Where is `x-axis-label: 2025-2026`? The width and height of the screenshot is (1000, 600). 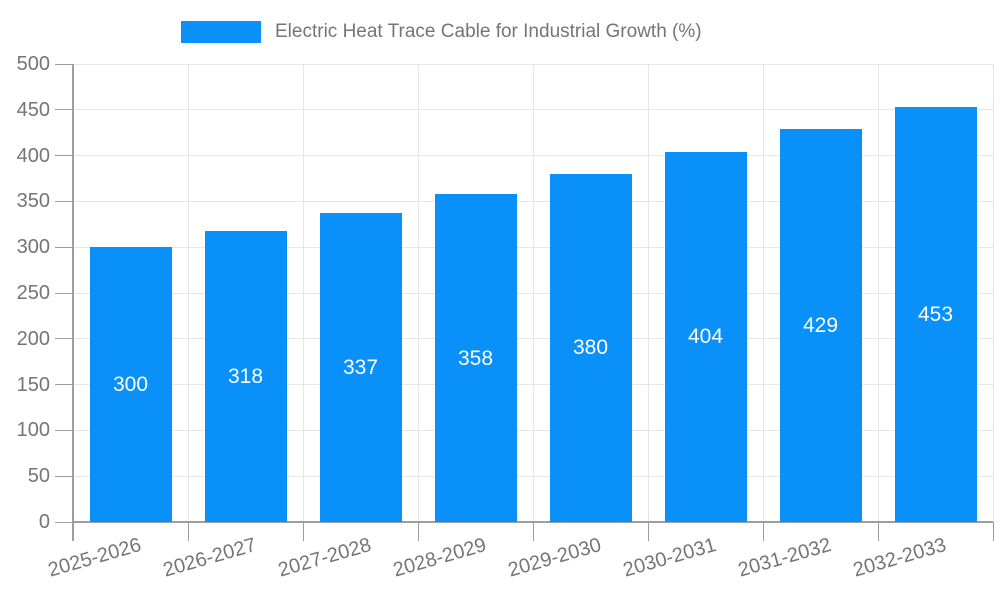 x-axis-label: 2025-2026 is located at coordinates (94, 558).